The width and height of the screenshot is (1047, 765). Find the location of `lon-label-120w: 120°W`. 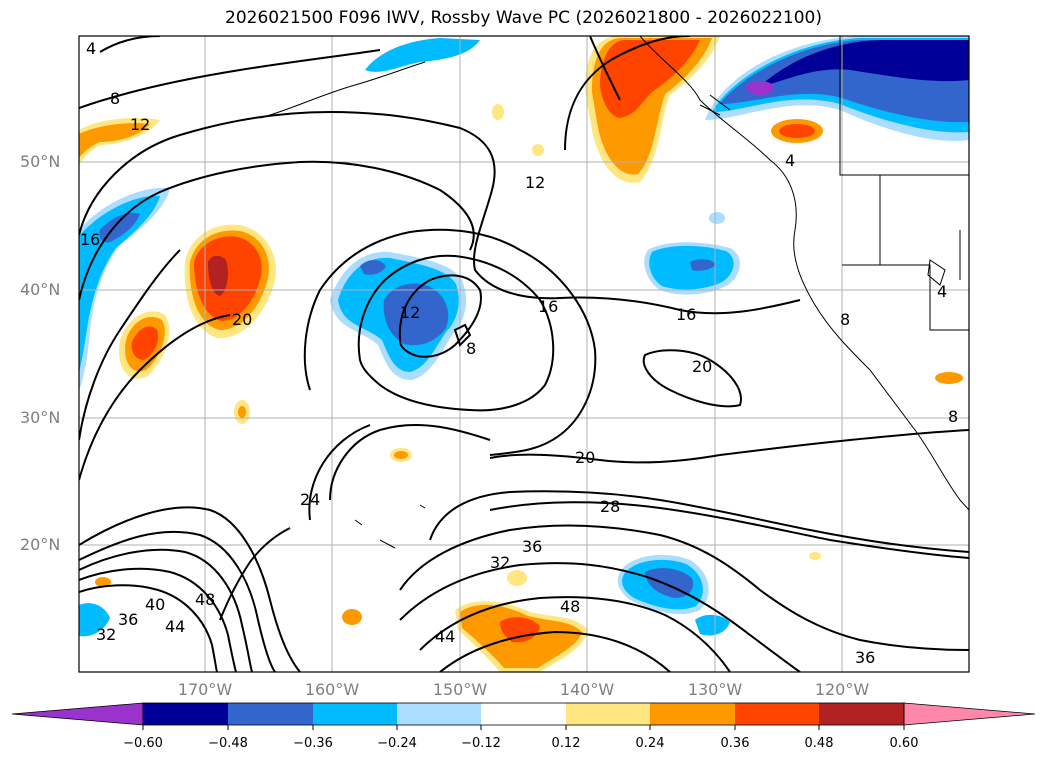

lon-label-120w: 120°W is located at coordinates (842, 689).